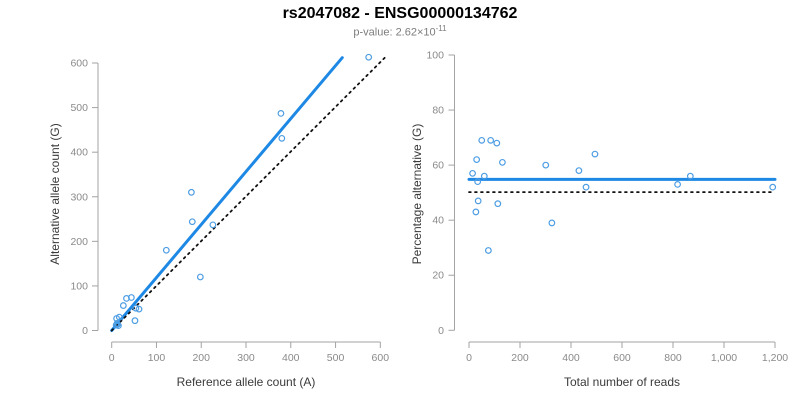 This screenshot has height=400, width=800. What do you see at coordinates (336, 358) in the screenshot?
I see `x-tick-label: 500` at bounding box center [336, 358].